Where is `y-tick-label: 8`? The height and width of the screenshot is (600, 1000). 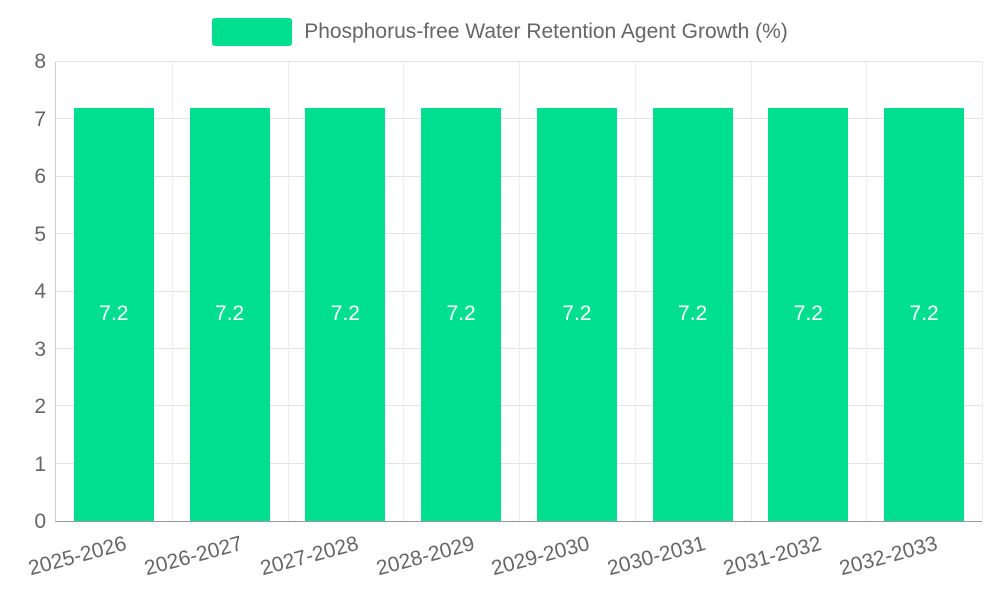
y-tick-label: 8 is located at coordinates (40, 61).